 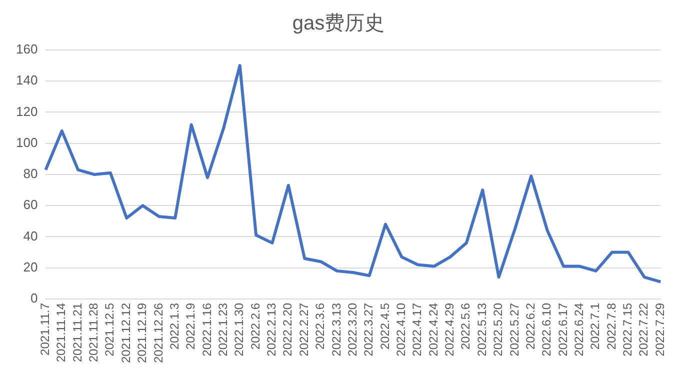 What do you see at coordinates (30, 174) in the screenshot?
I see `y-tick-label: 80` at bounding box center [30, 174].